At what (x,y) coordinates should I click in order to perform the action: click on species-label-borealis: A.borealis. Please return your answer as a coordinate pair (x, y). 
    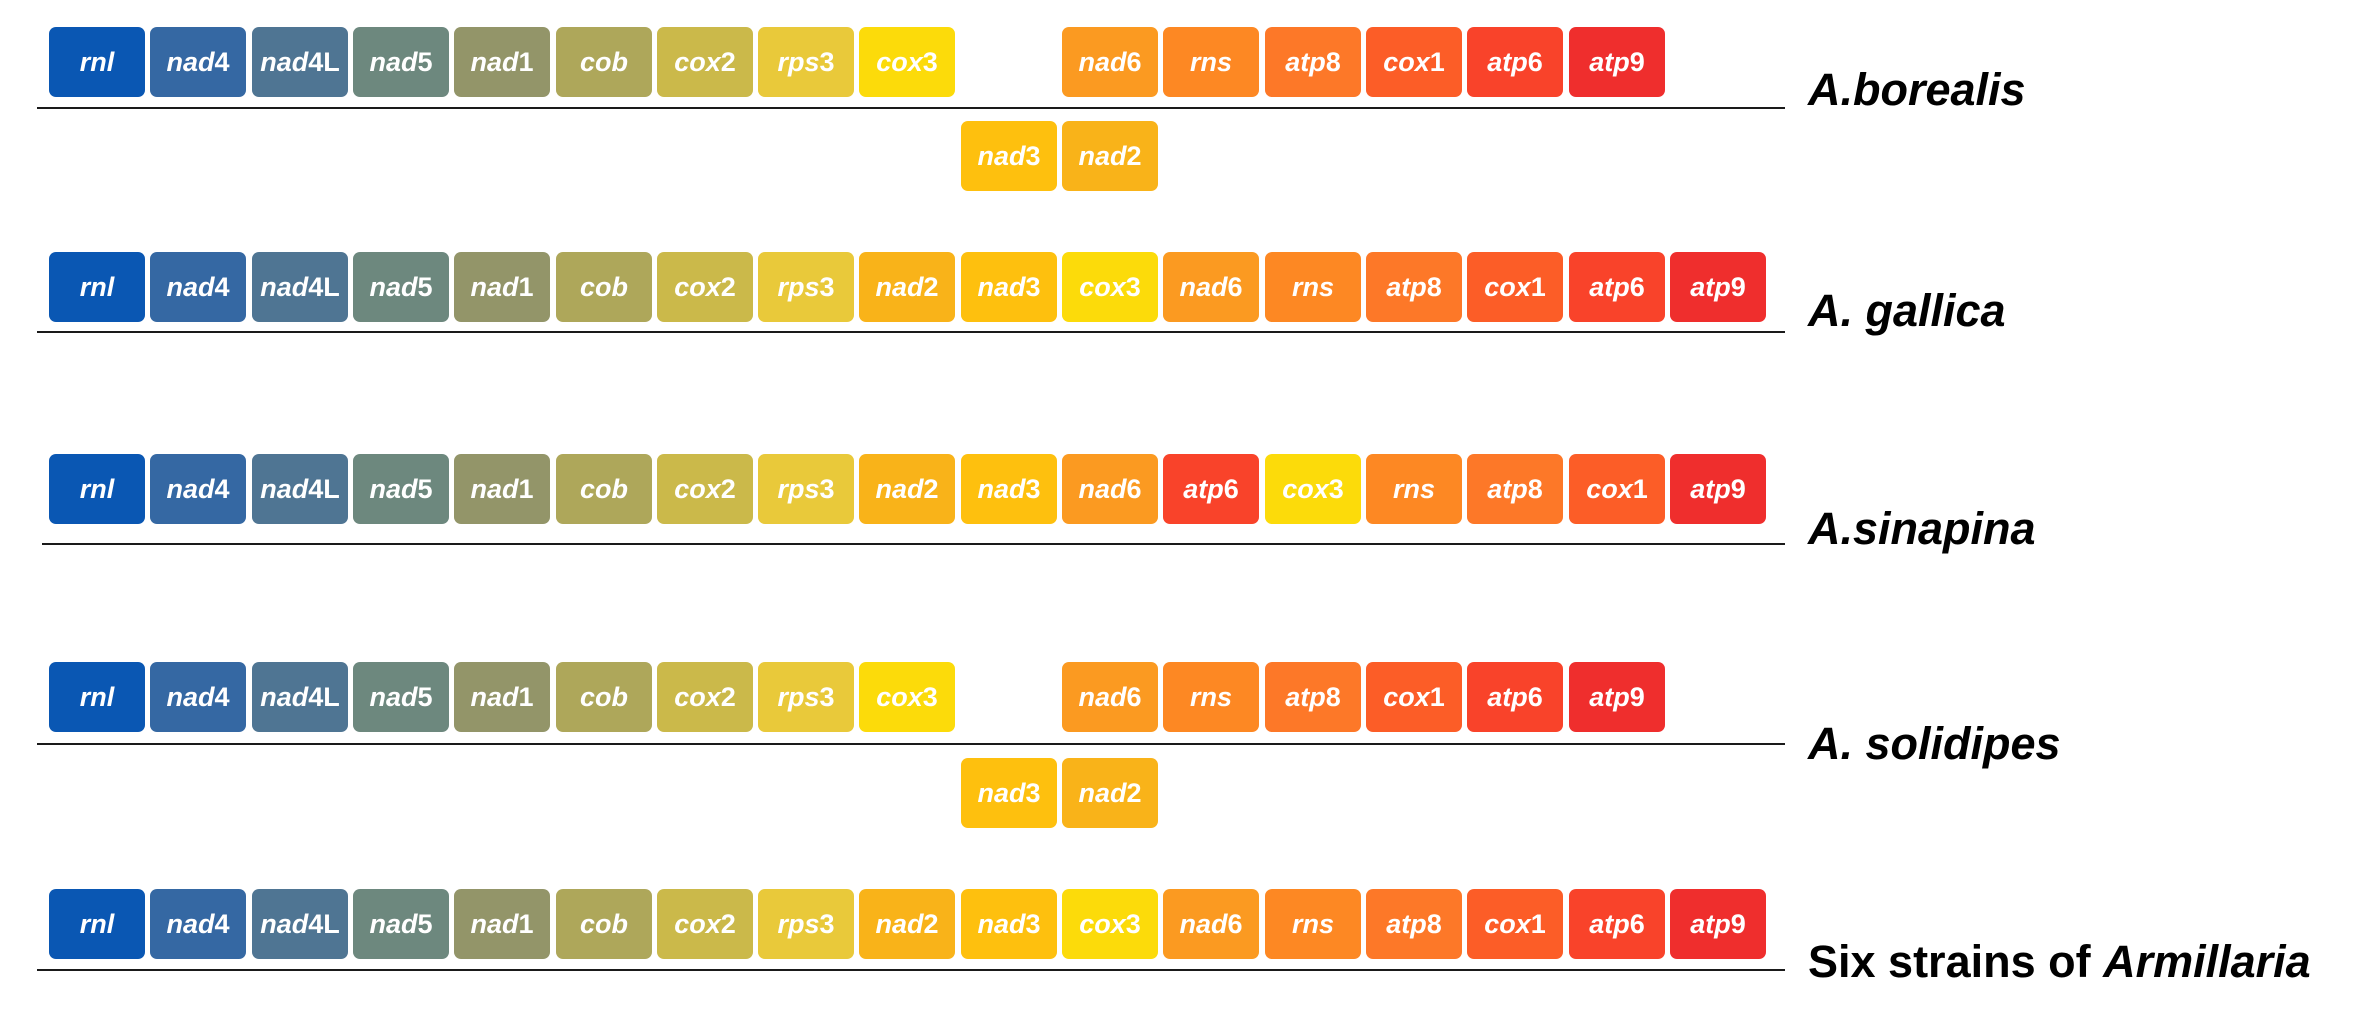
    Looking at the image, I should click on (1917, 90).